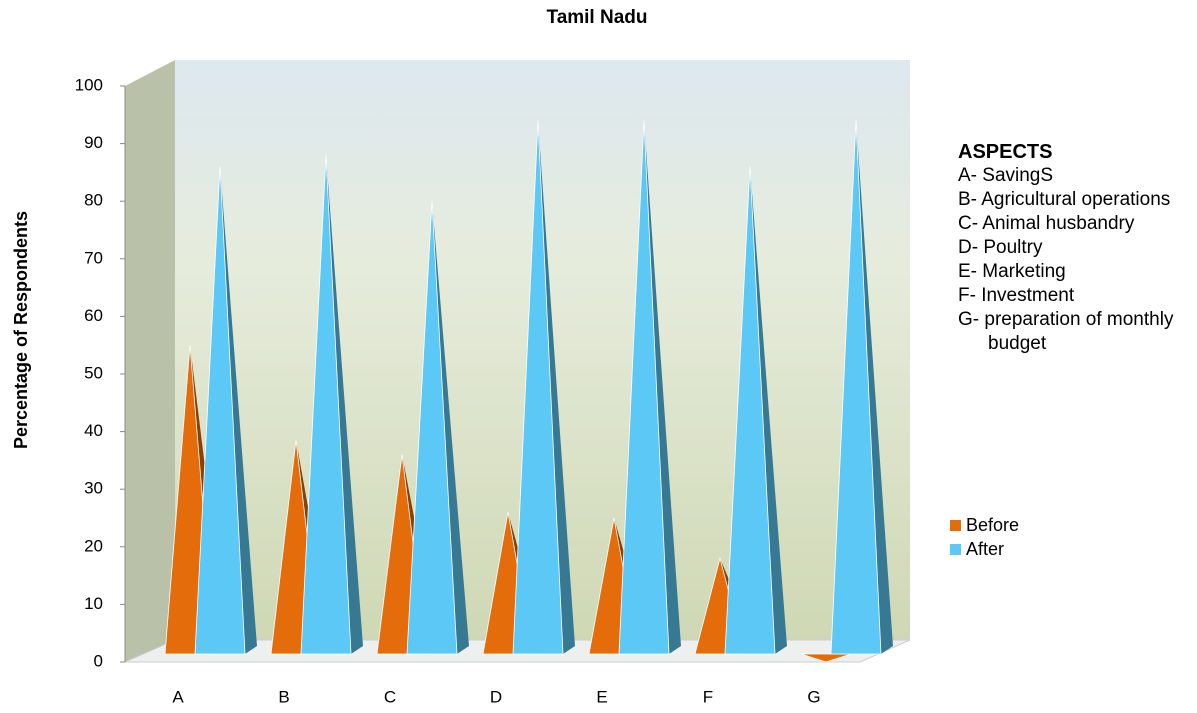 This screenshot has width=1197, height=713. What do you see at coordinates (496, 696) in the screenshot?
I see `x-tick-label: D` at bounding box center [496, 696].